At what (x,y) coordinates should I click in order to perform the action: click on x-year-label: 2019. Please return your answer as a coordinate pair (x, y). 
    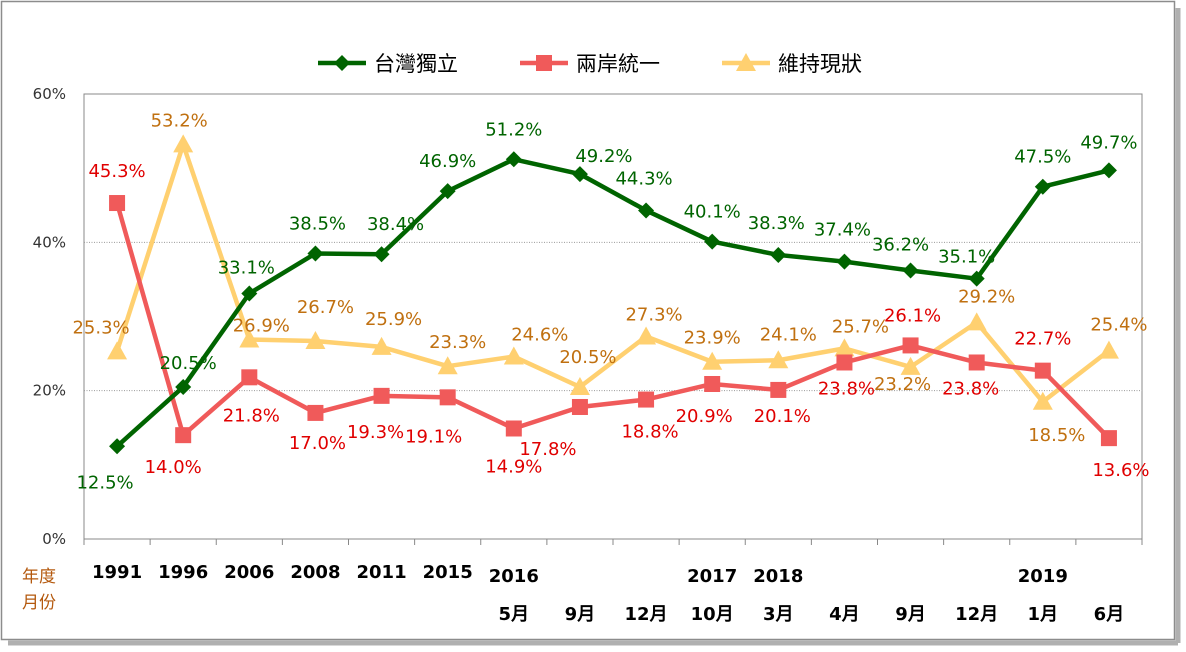
    Looking at the image, I should click on (1043, 576).